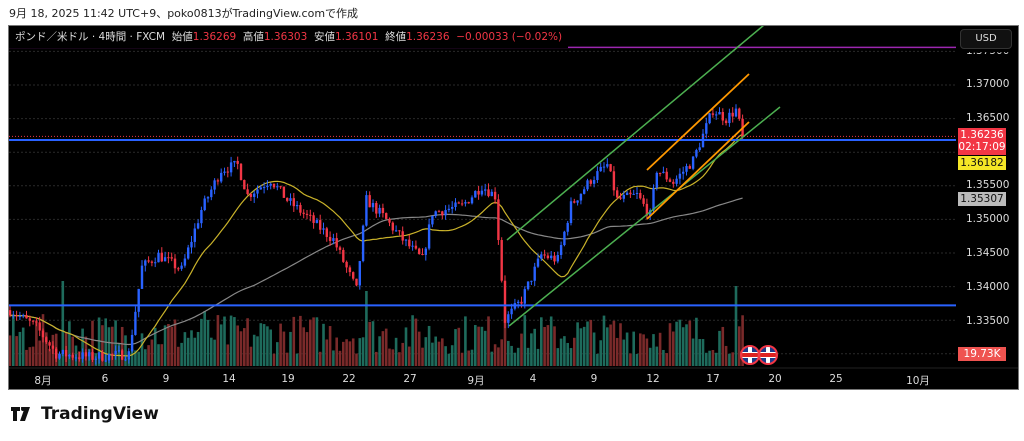 This screenshot has height=441, width=1024. What do you see at coordinates (85, 414) in the screenshot?
I see `tradingview-logo: TradingView` at bounding box center [85, 414].